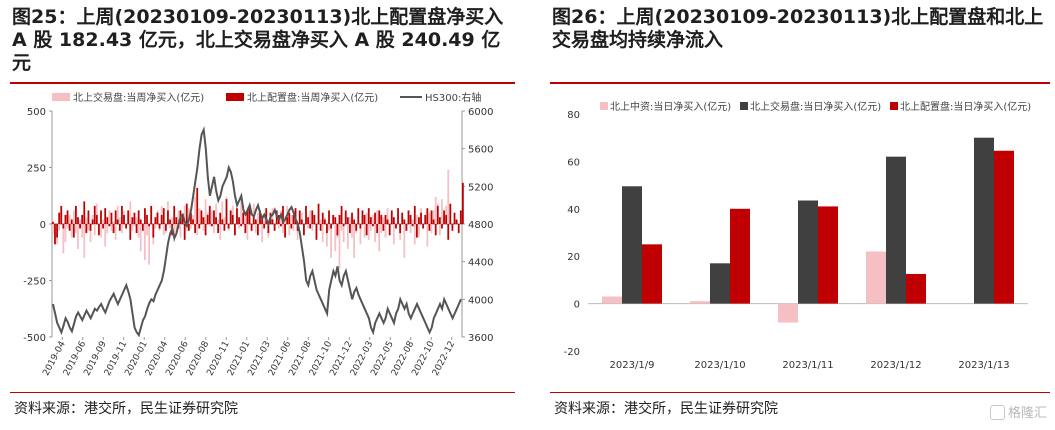 The width and height of the screenshot is (1055, 430). Describe the element at coordinates (983, 365) in the screenshot. I see `x-category-label: 2023/1/13` at that location.